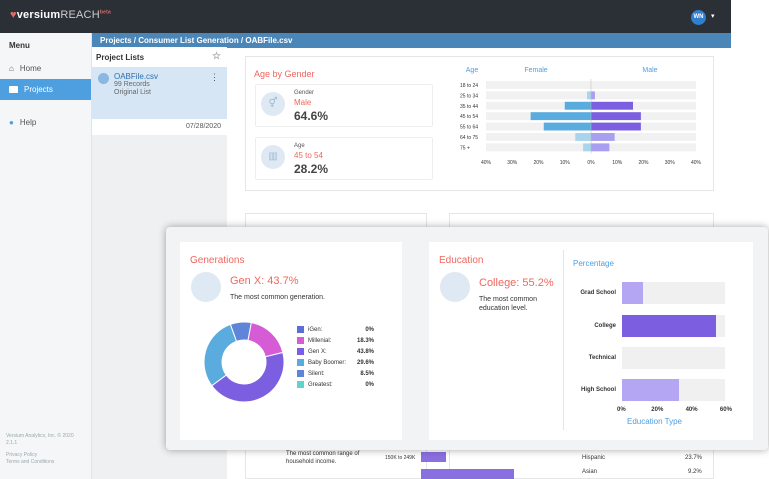 This screenshot has width=769, height=479. What do you see at coordinates (455, 287) in the screenshot?
I see `graduation-cap-icon` at bounding box center [455, 287].